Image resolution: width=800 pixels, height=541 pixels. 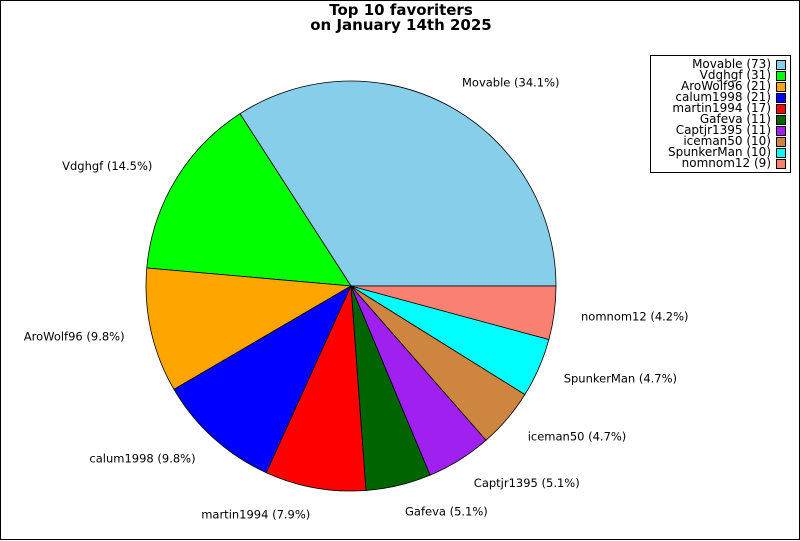 I want to click on legend-item: martin1994 (17), so click(x=718, y=108).